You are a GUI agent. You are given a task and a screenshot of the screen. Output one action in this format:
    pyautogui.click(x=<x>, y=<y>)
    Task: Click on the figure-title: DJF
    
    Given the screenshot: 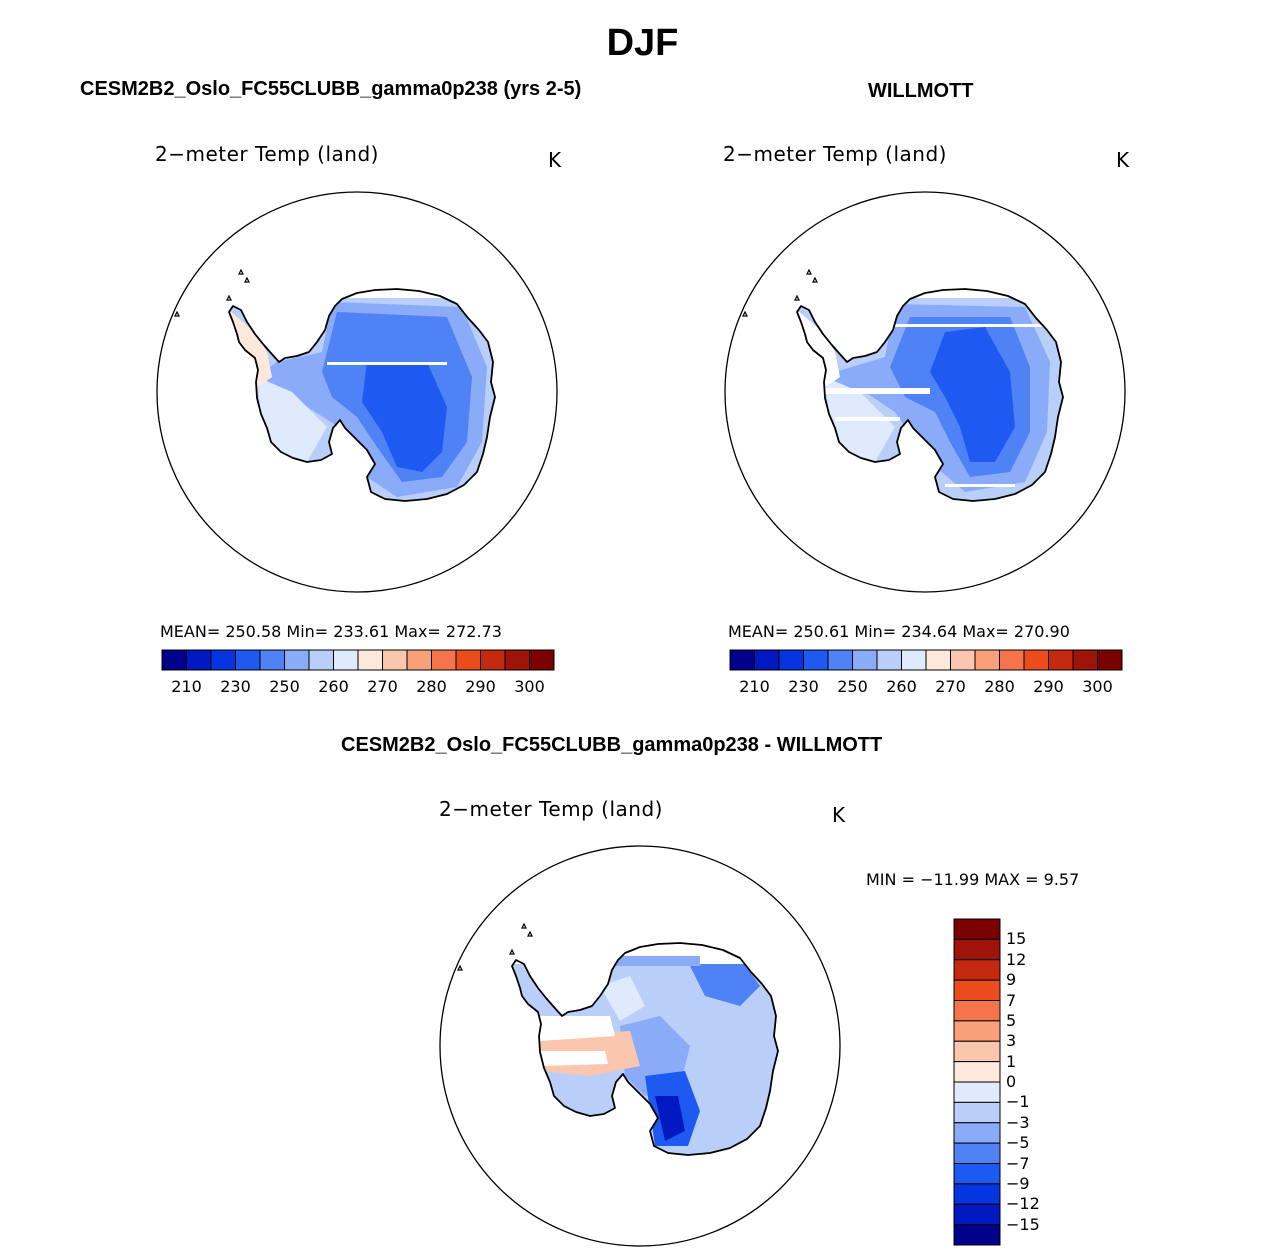 What is the action you would take?
    pyautogui.click(x=642, y=43)
    